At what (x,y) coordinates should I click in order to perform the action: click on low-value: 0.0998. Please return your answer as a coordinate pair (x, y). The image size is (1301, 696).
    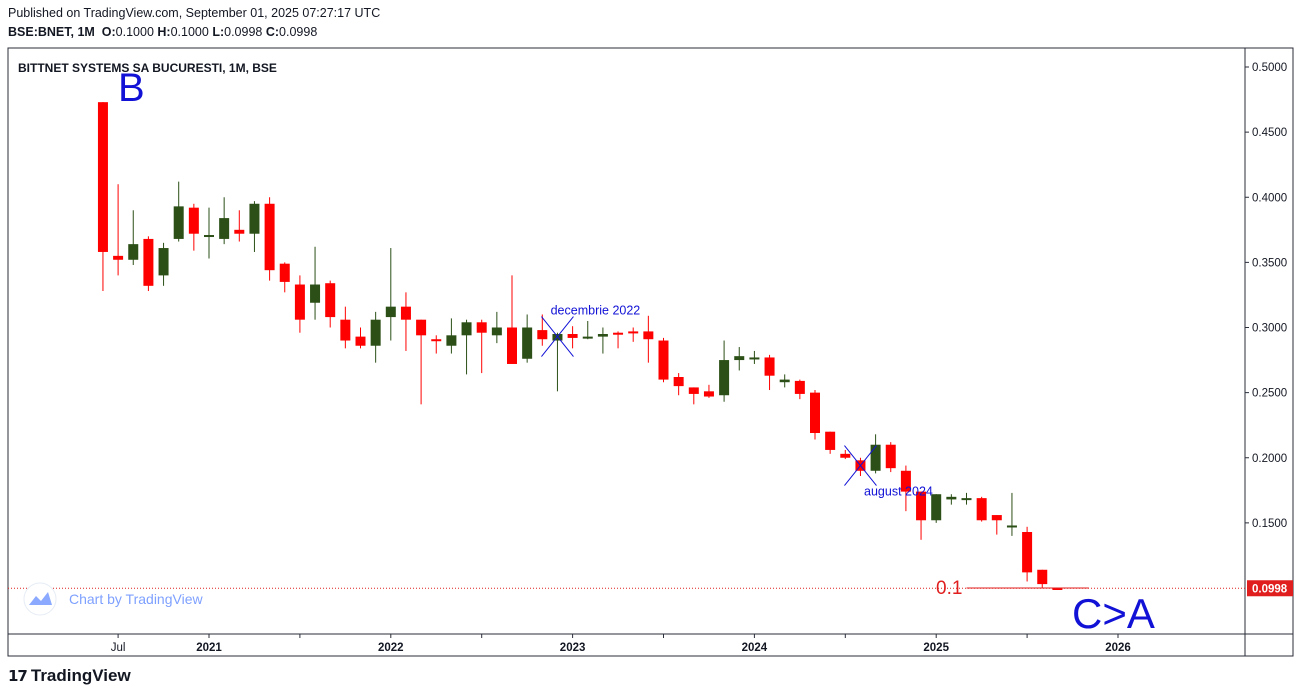
    Looking at the image, I should click on (243, 32).